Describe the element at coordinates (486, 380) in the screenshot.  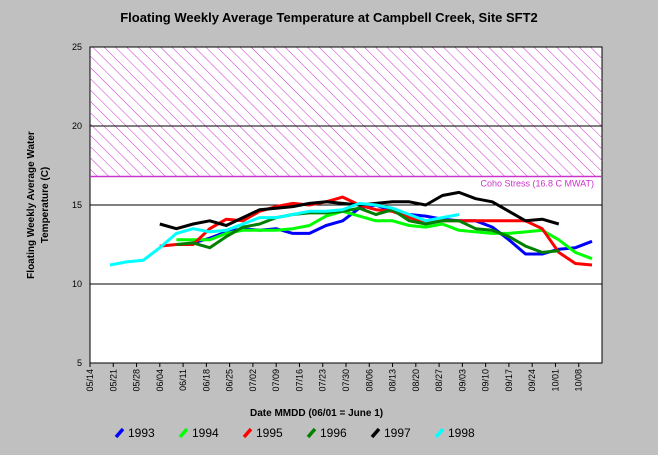
I see `x-tick-label: 09/10` at that location.